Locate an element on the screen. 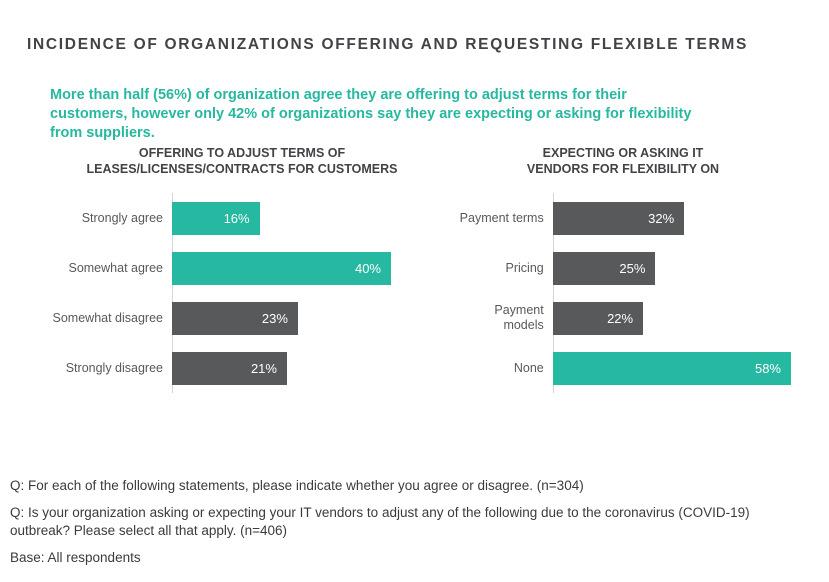 This screenshot has height=582, width=829. bar: 40% is located at coordinates (281, 268).